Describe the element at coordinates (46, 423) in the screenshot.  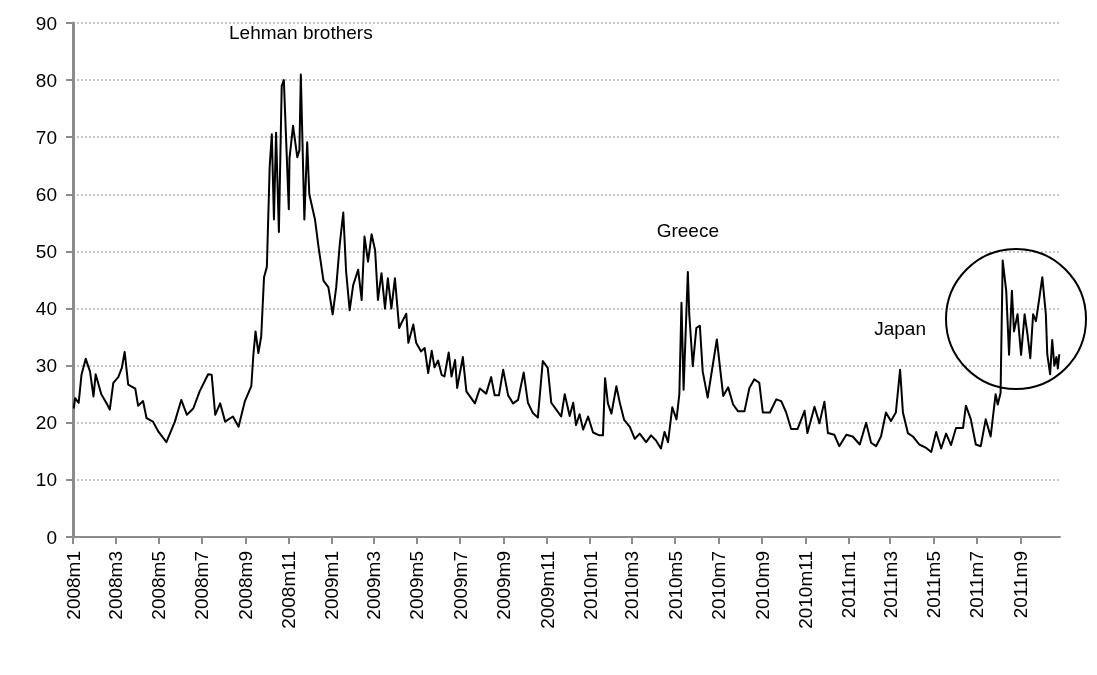
I see `y-tick-label: 20` at that location.